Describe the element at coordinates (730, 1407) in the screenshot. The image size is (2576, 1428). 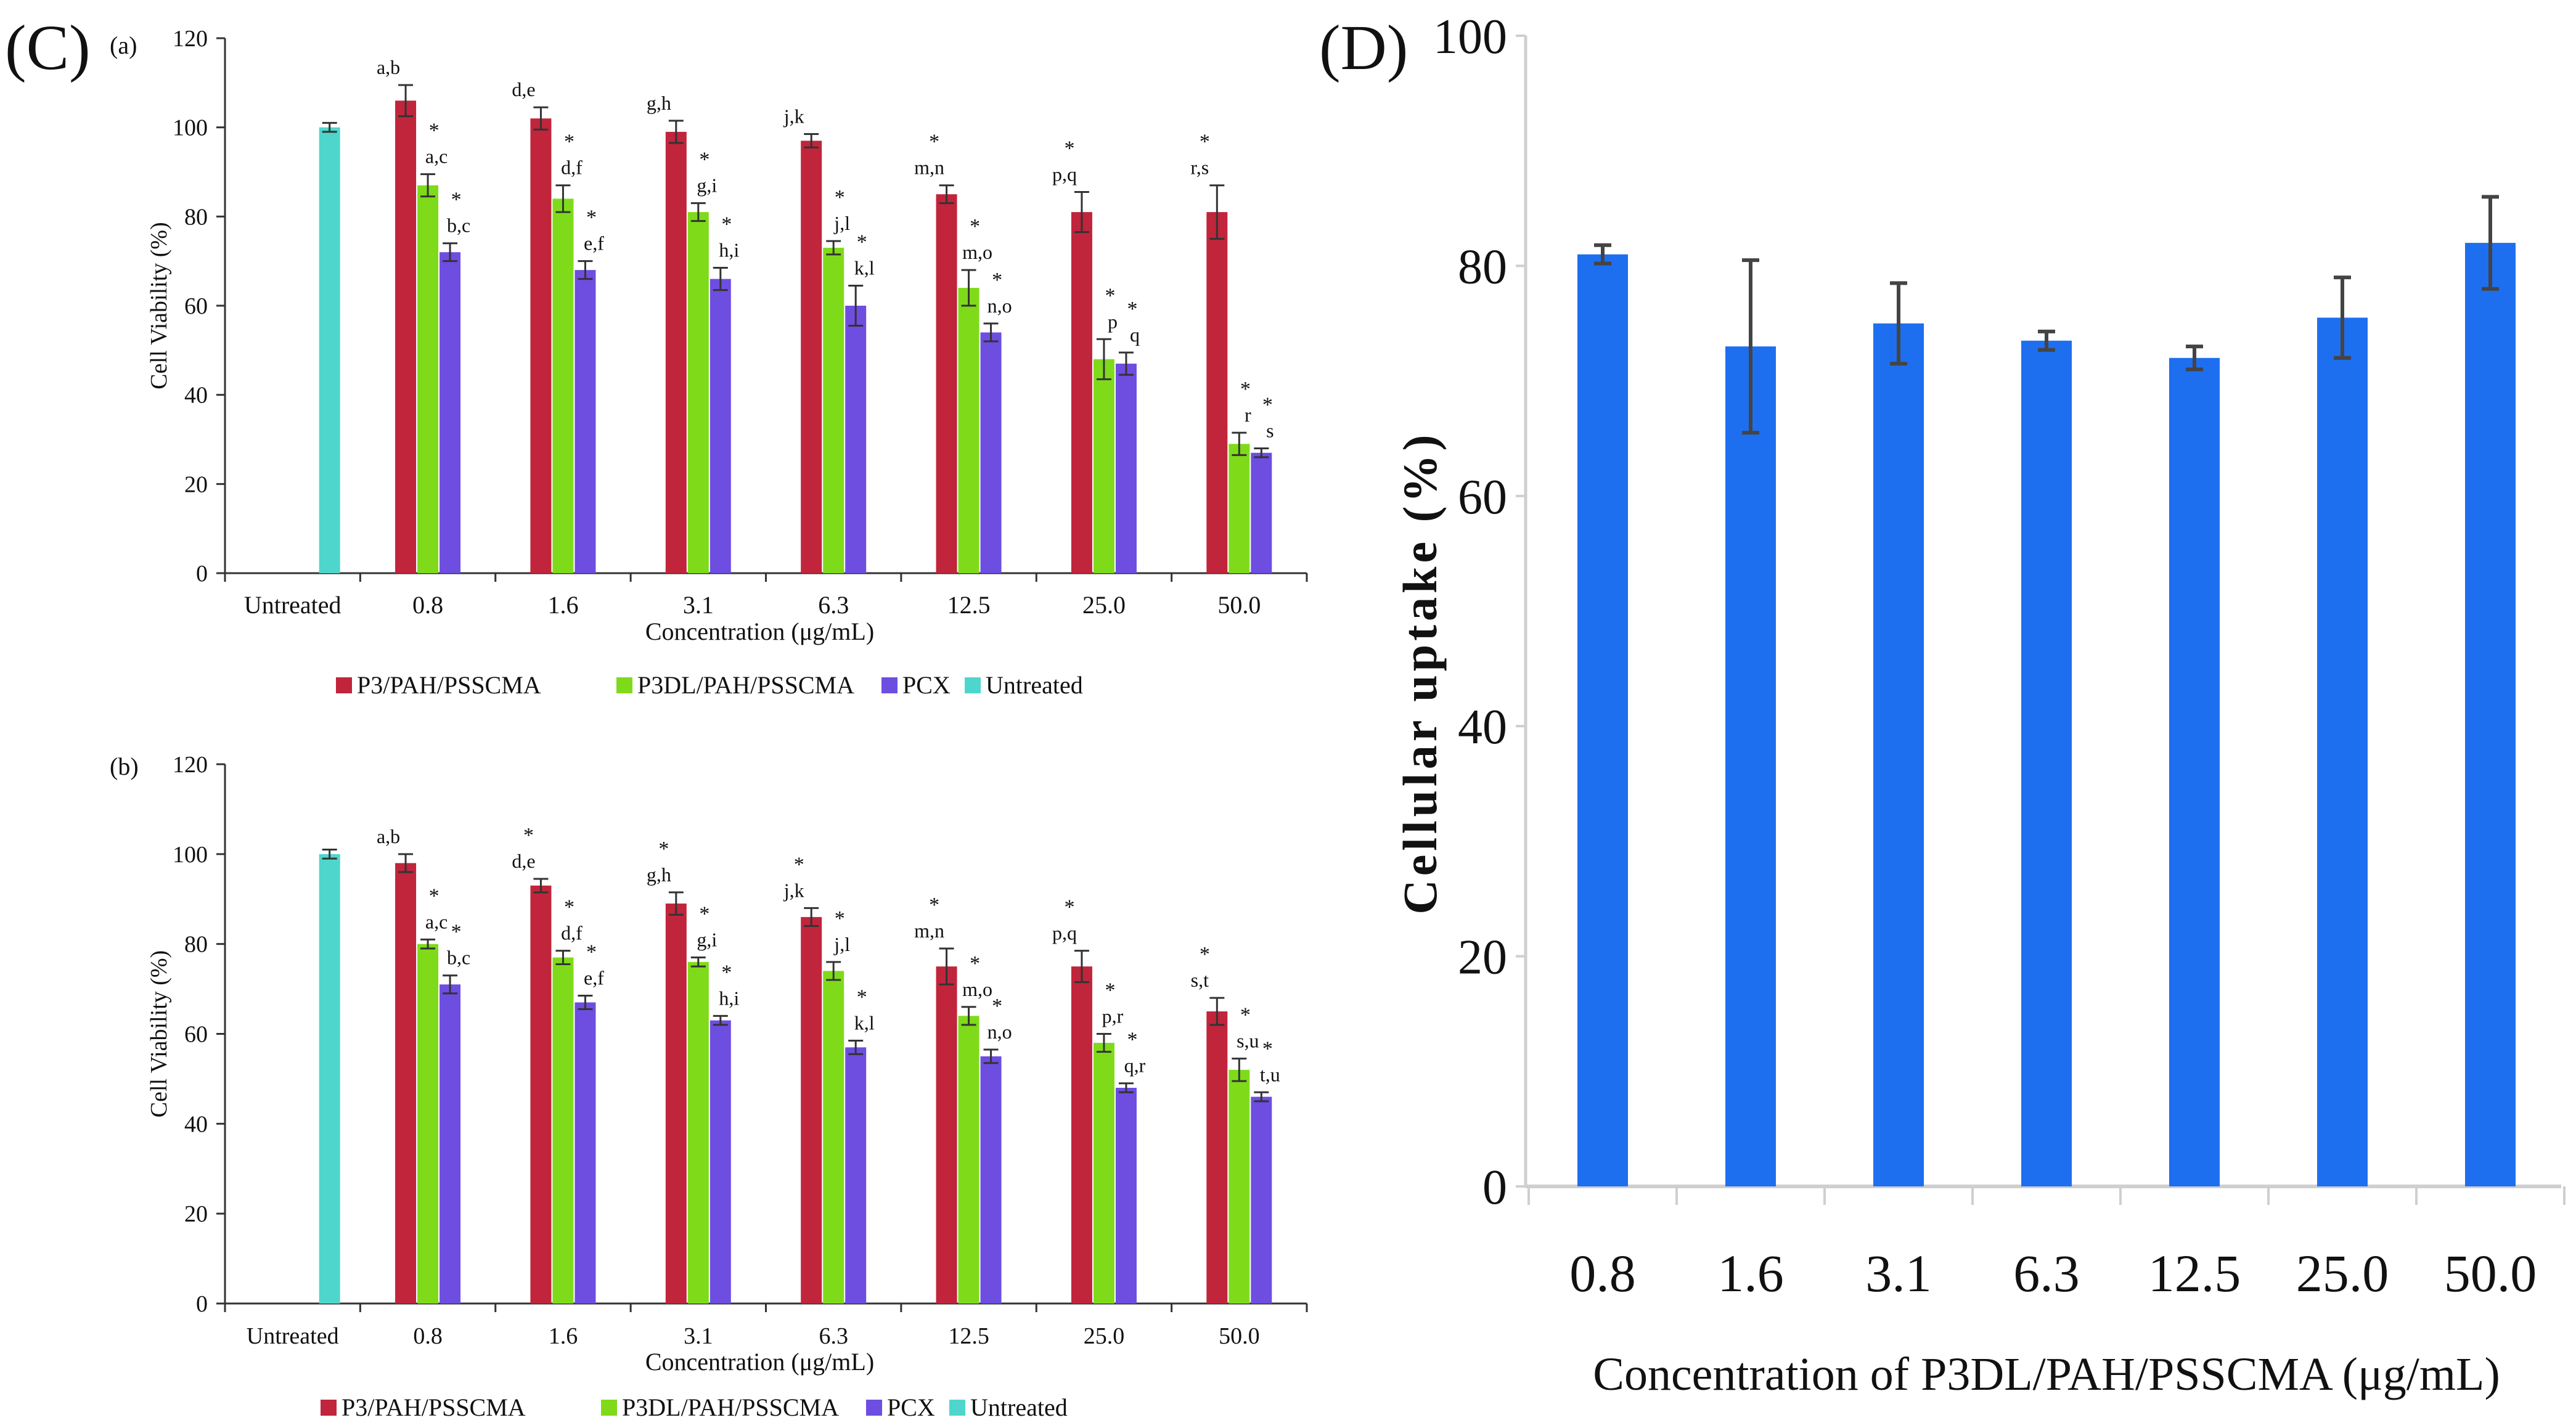
I see `legend-label: P3DL/PAH/PSSCMA` at that location.